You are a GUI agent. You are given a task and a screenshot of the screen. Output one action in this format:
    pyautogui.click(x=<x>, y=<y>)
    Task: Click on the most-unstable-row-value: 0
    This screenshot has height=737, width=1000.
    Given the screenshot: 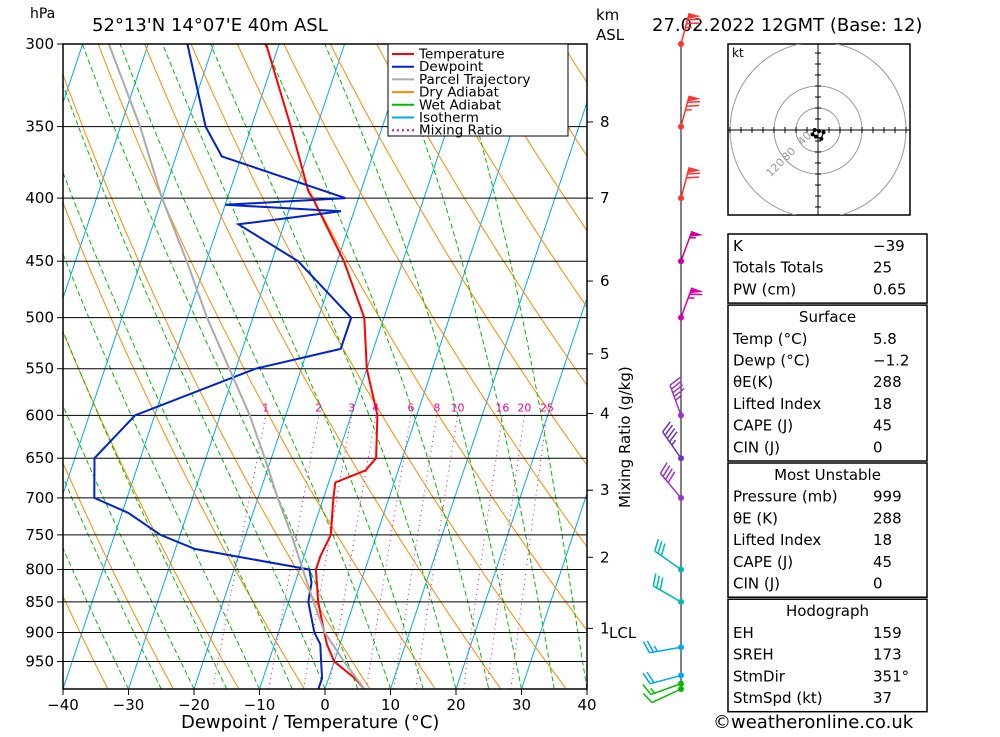 What is the action you would take?
    pyautogui.click(x=878, y=584)
    